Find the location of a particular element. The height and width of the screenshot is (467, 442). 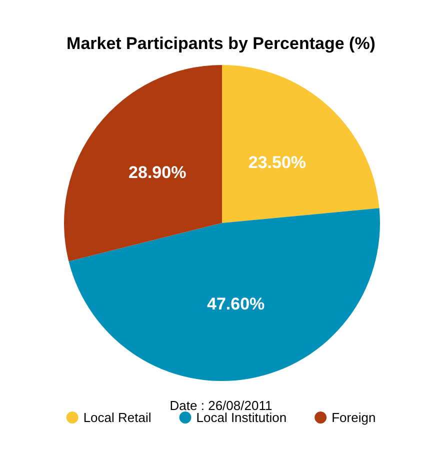

data-label: 28.90% is located at coordinates (157, 172).